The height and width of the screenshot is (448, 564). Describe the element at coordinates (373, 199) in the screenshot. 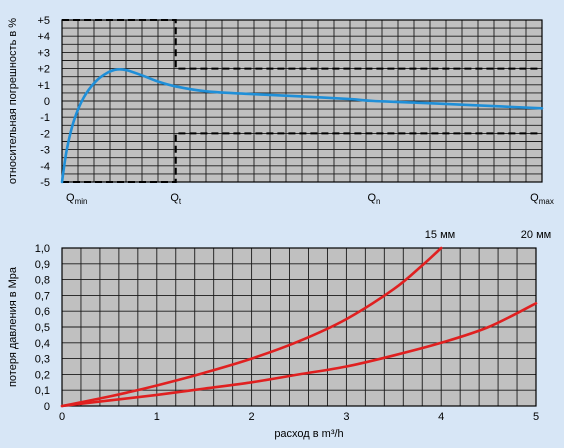

I see `q-marker-label-n: Qn` at that location.